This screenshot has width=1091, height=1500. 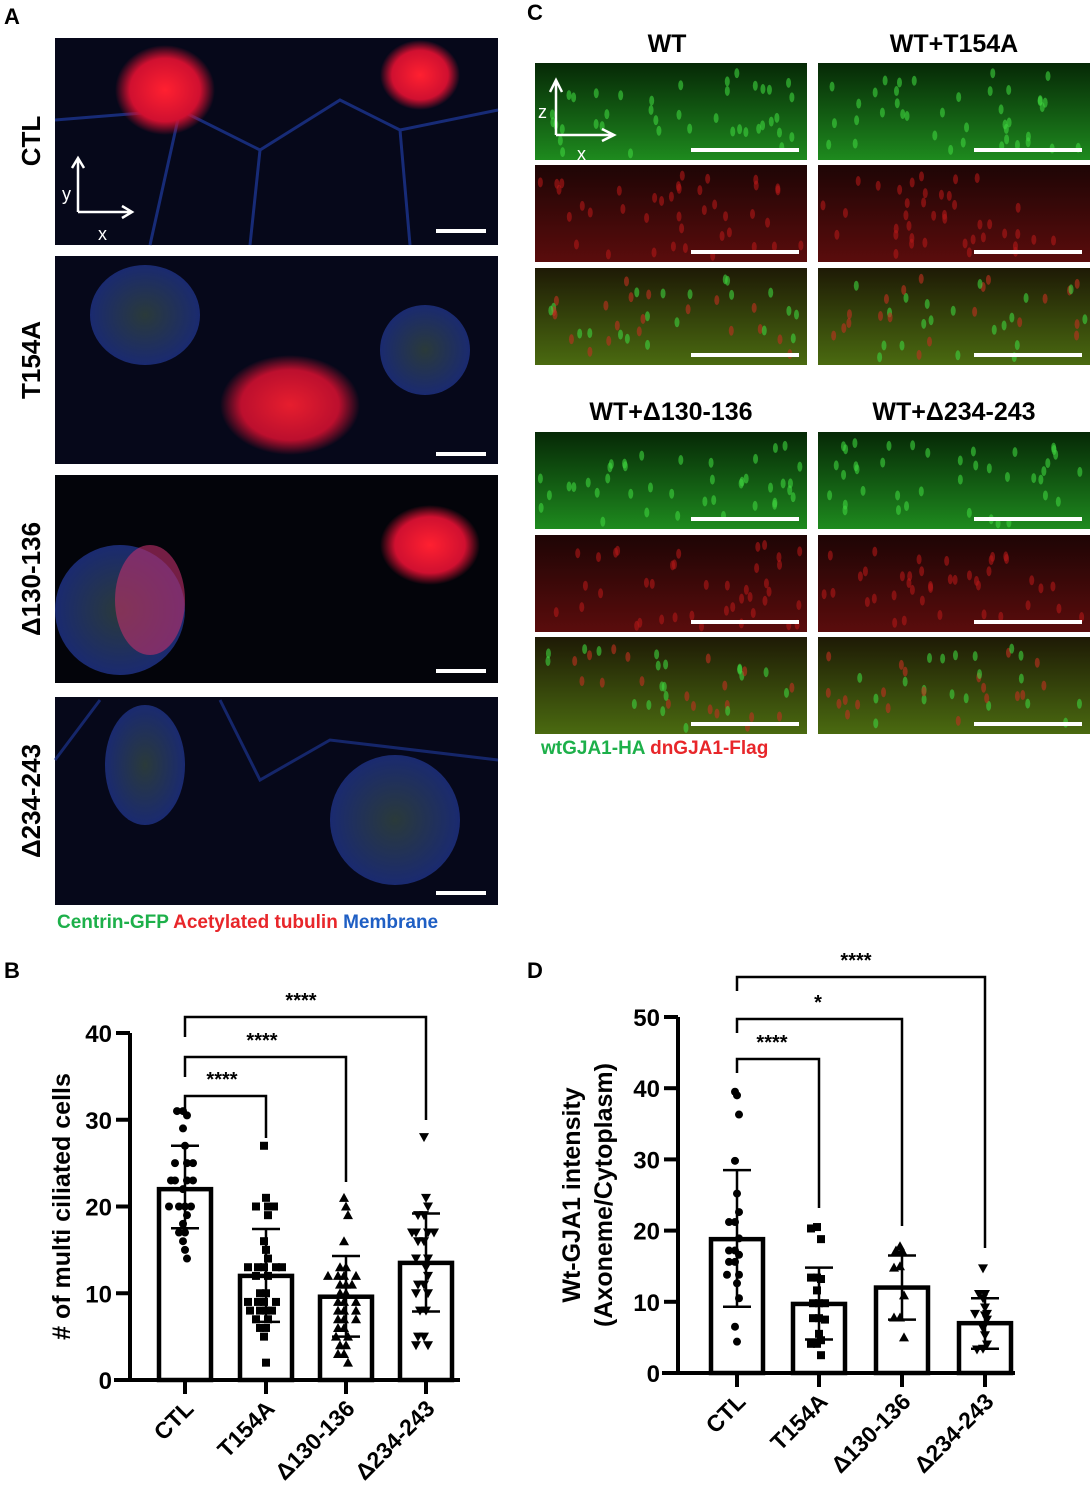 I want to click on significance-label: ****, so click(x=855, y=961).